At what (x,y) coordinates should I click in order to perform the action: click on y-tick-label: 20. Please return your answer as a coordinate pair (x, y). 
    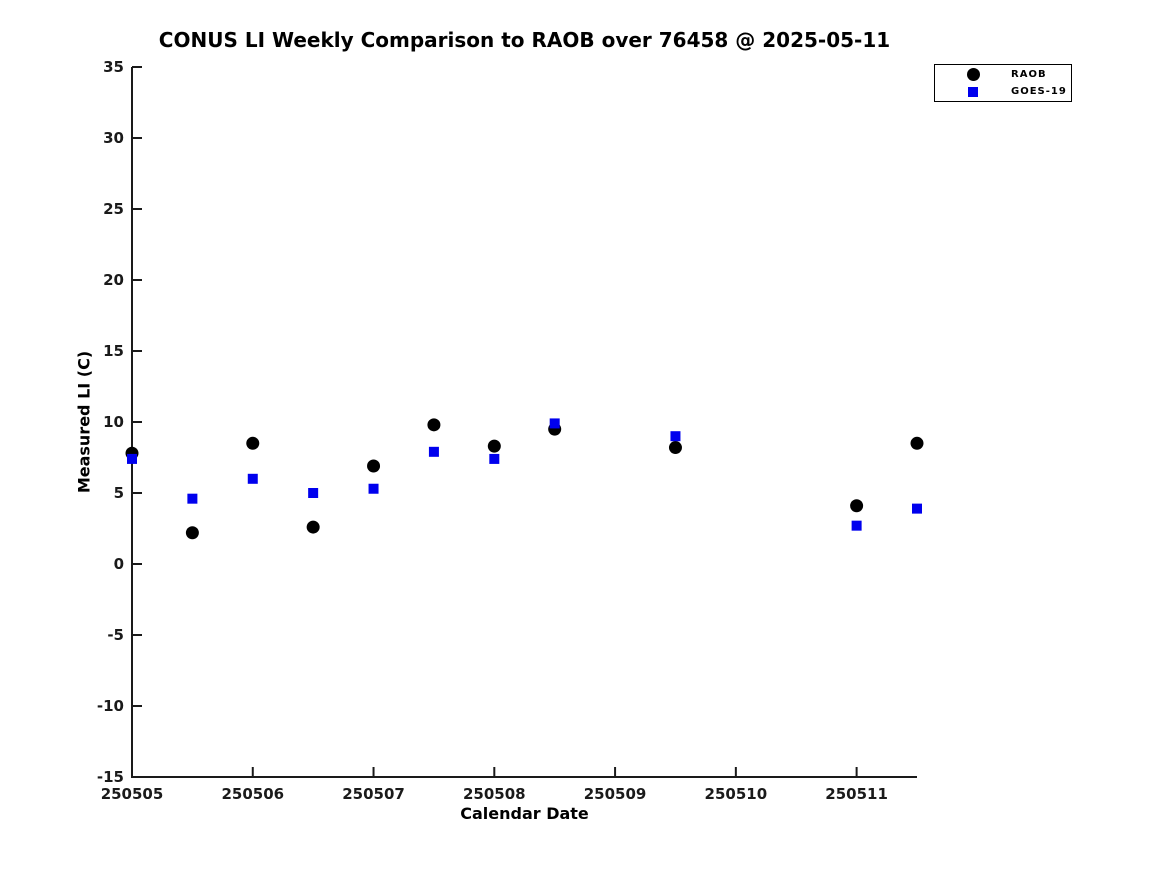
    Looking at the image, I should click on (113, 280).